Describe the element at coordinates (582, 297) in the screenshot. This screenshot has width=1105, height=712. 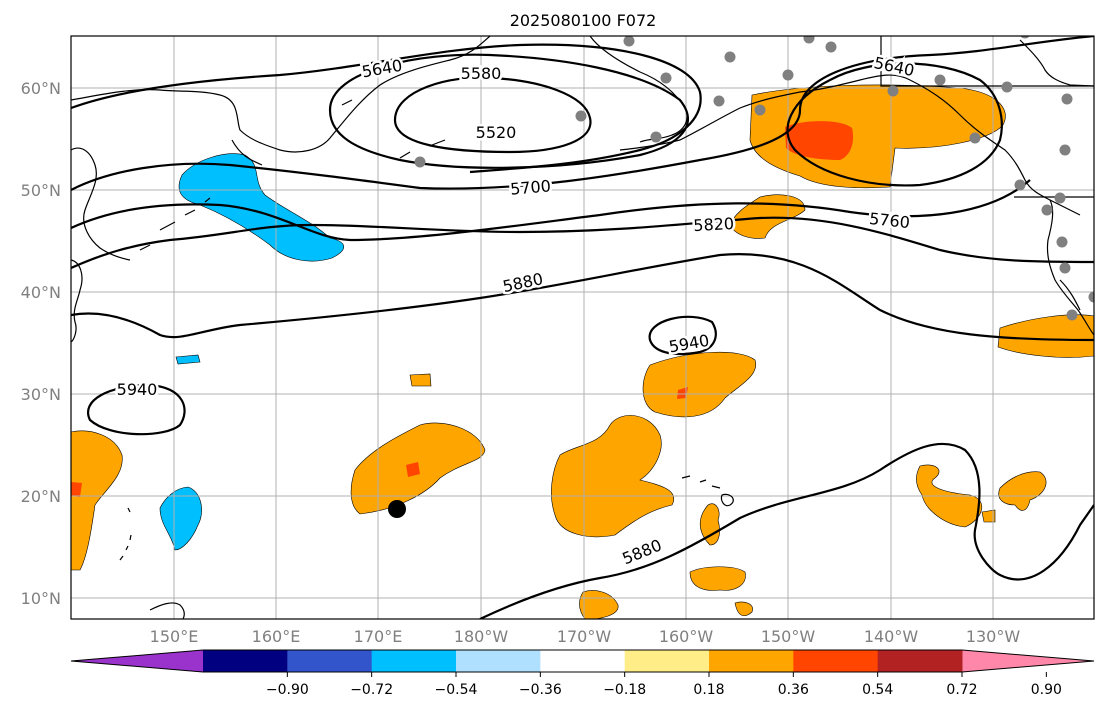
I see `contour-5880-north` at that location.